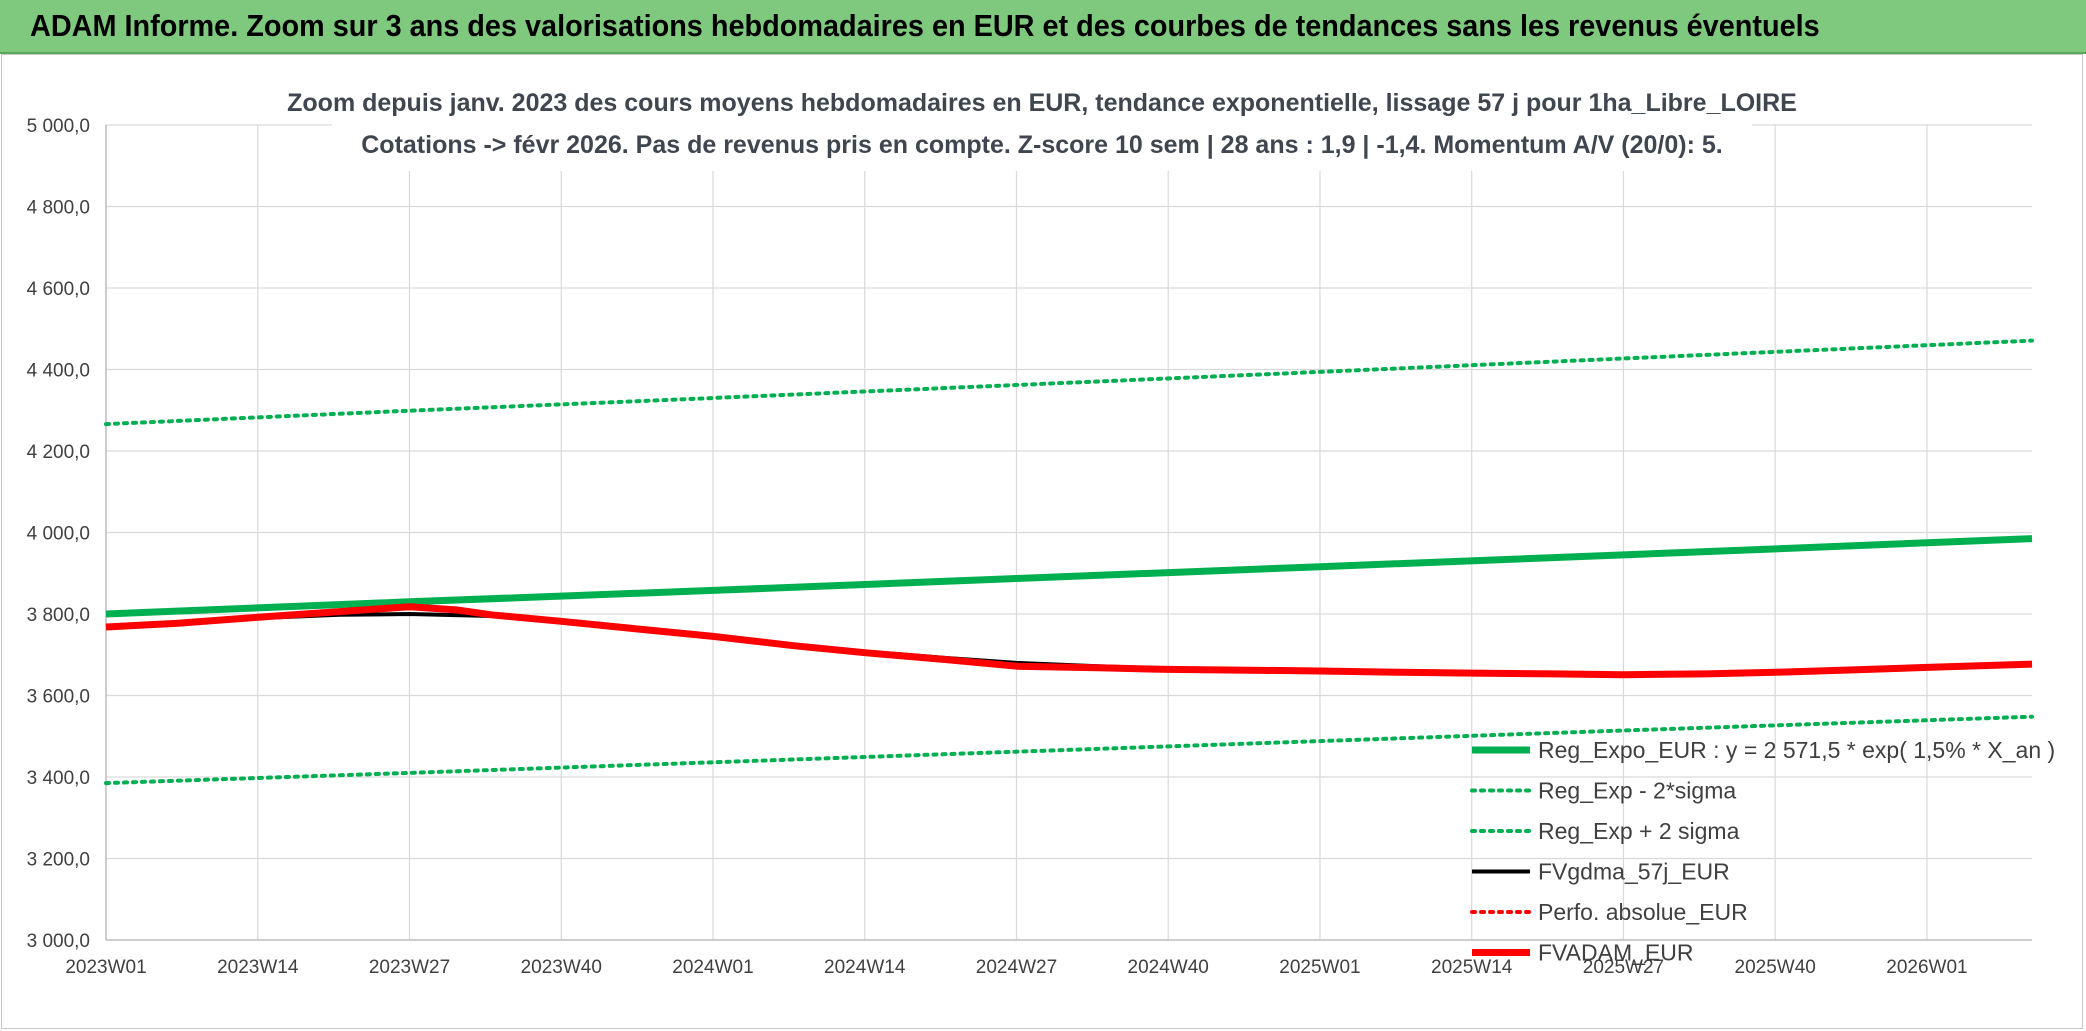 Image resolution: width=2086 pixels, height=1031 pixels. I want to click on y-tick-label: 3 400,0, so click(58, 778).